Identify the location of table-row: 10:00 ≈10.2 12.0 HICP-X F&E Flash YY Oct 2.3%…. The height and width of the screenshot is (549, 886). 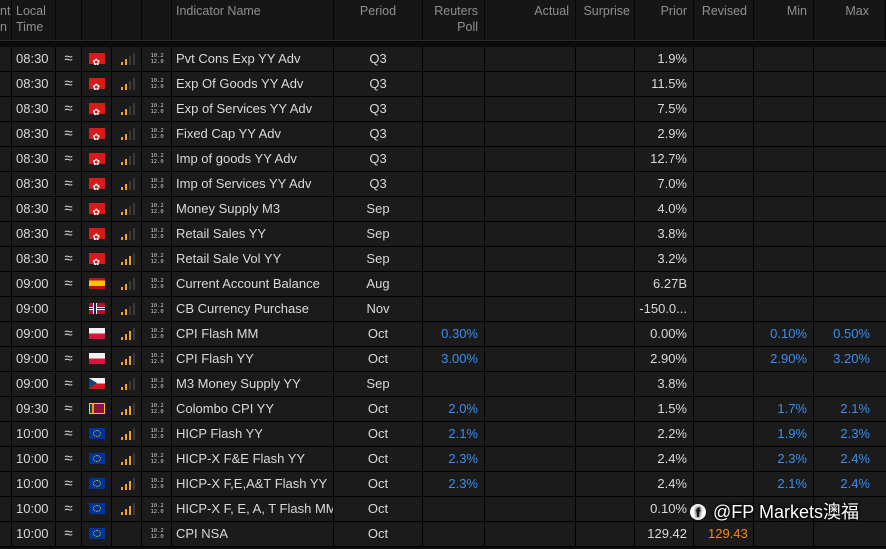
(443, 459).